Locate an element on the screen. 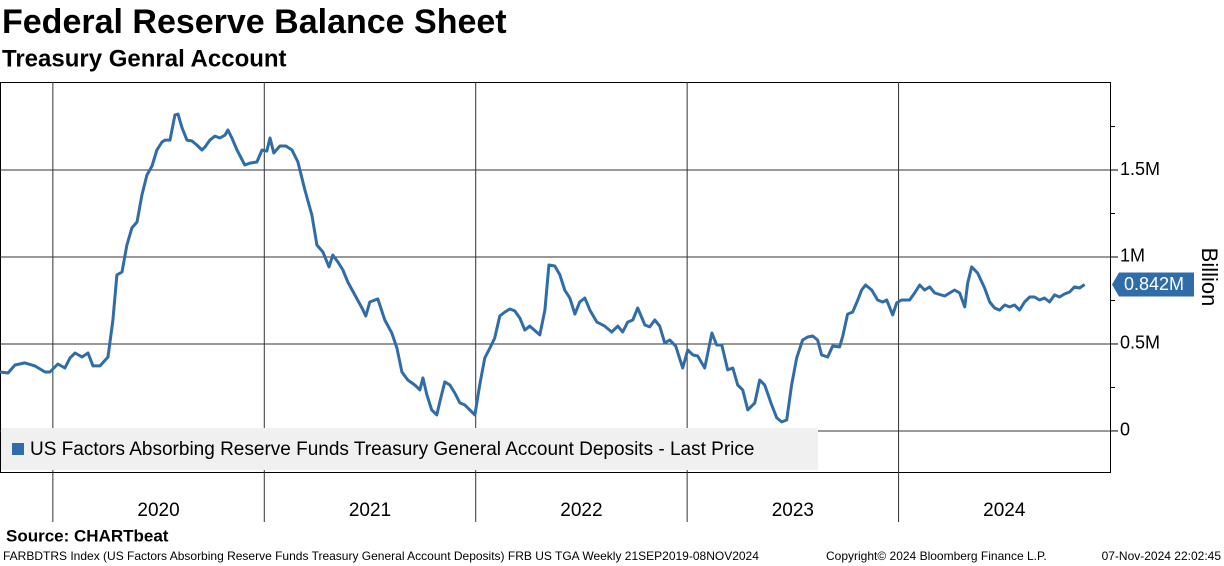 This screenshot has width=1224, height=566. last-price-badge is located at coordinates (1153, 284).